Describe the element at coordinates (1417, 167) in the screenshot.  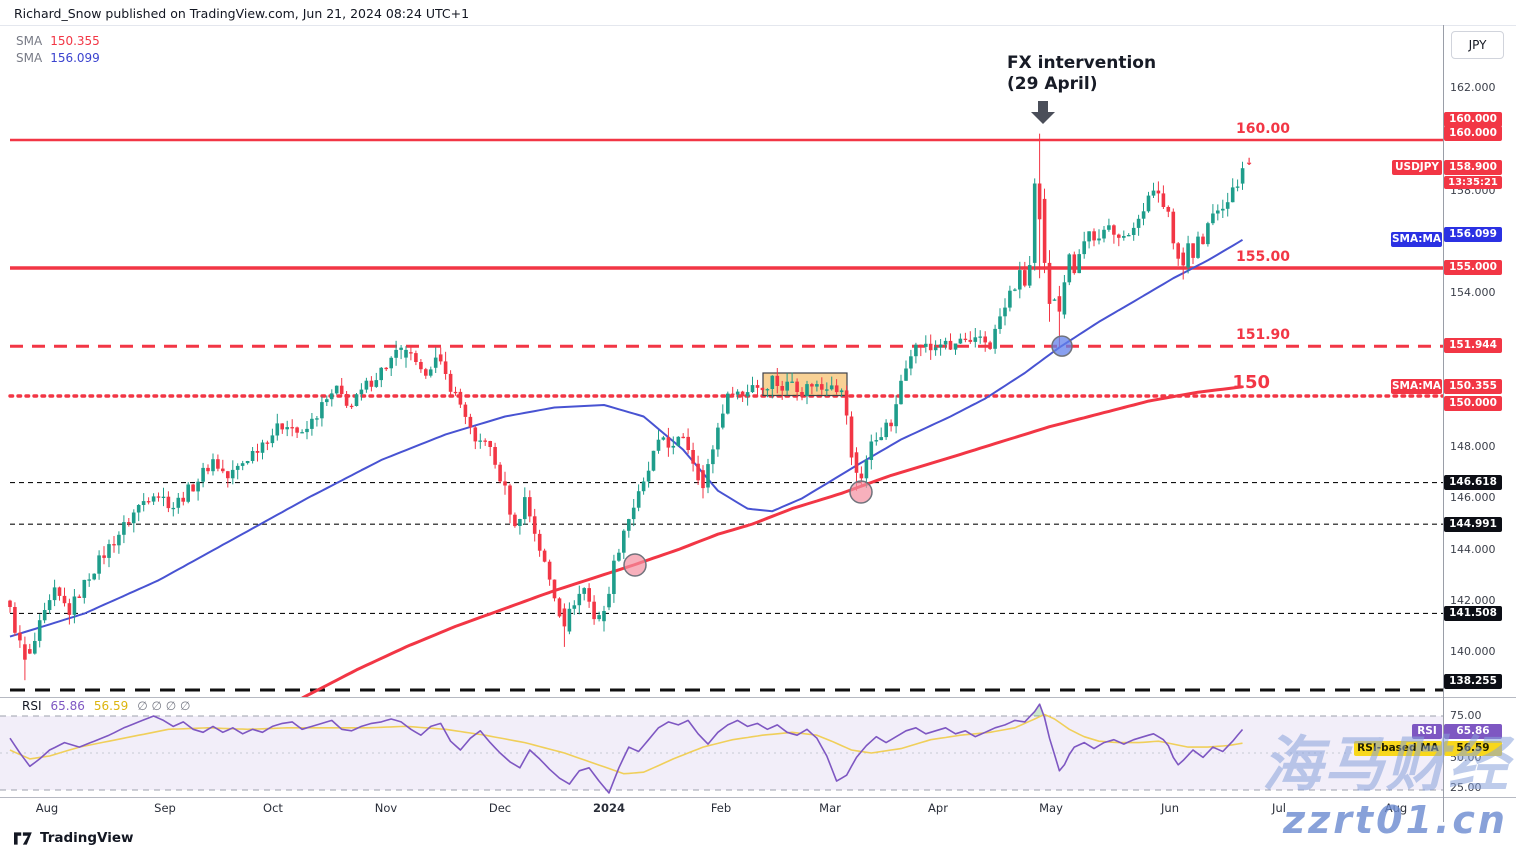
I see `series-label-chip: USDJPY` at that location.